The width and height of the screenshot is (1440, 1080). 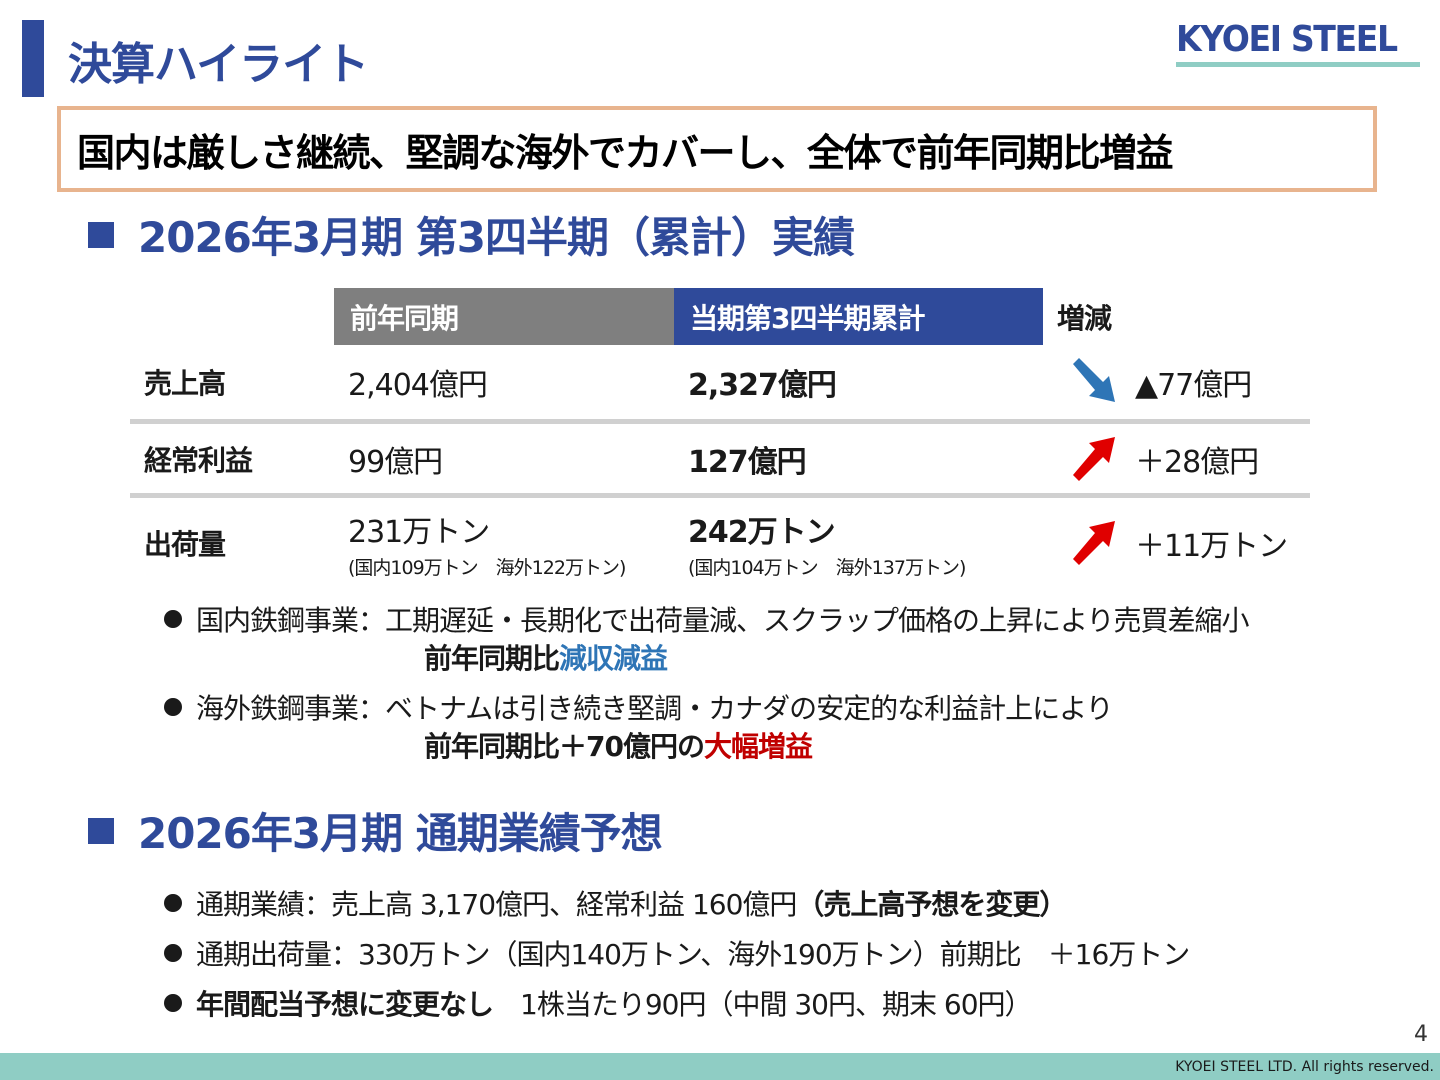 What do you see at coordinates (931, 904) in the screenshot?
I see `bullet-note: （売上高予想を変更）` at bounding box center [931, 904].